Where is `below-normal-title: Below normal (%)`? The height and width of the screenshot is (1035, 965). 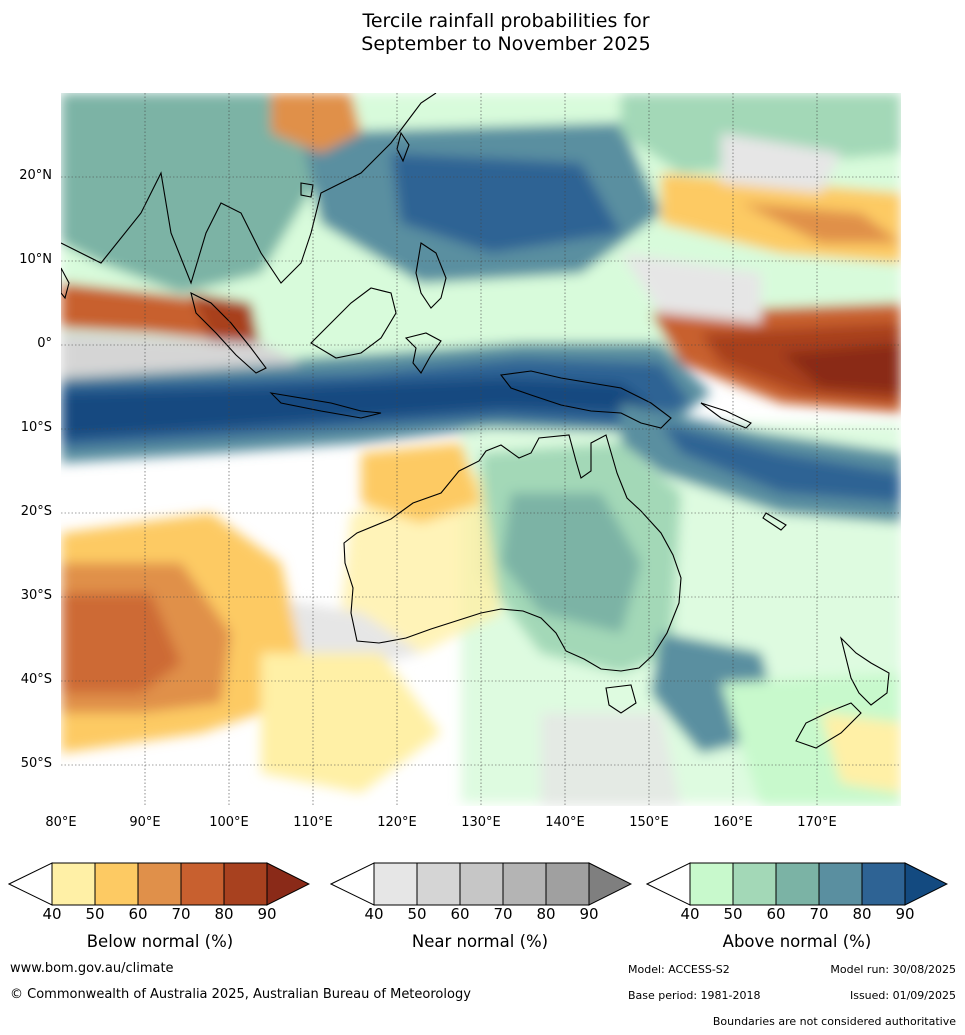 below-normal-title: Below normal (%) is located at coordinates (160, 941).